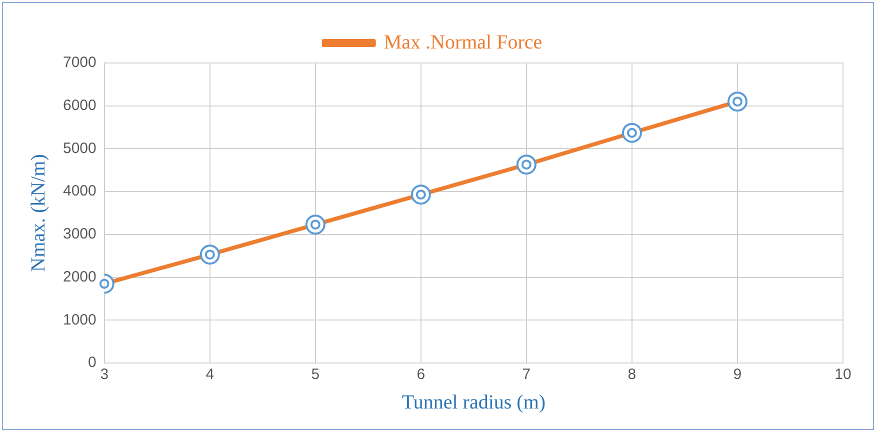  Describe the element at coordinates (210, 375) in the screenshot. I see `x-tick-label: 4` at that location.